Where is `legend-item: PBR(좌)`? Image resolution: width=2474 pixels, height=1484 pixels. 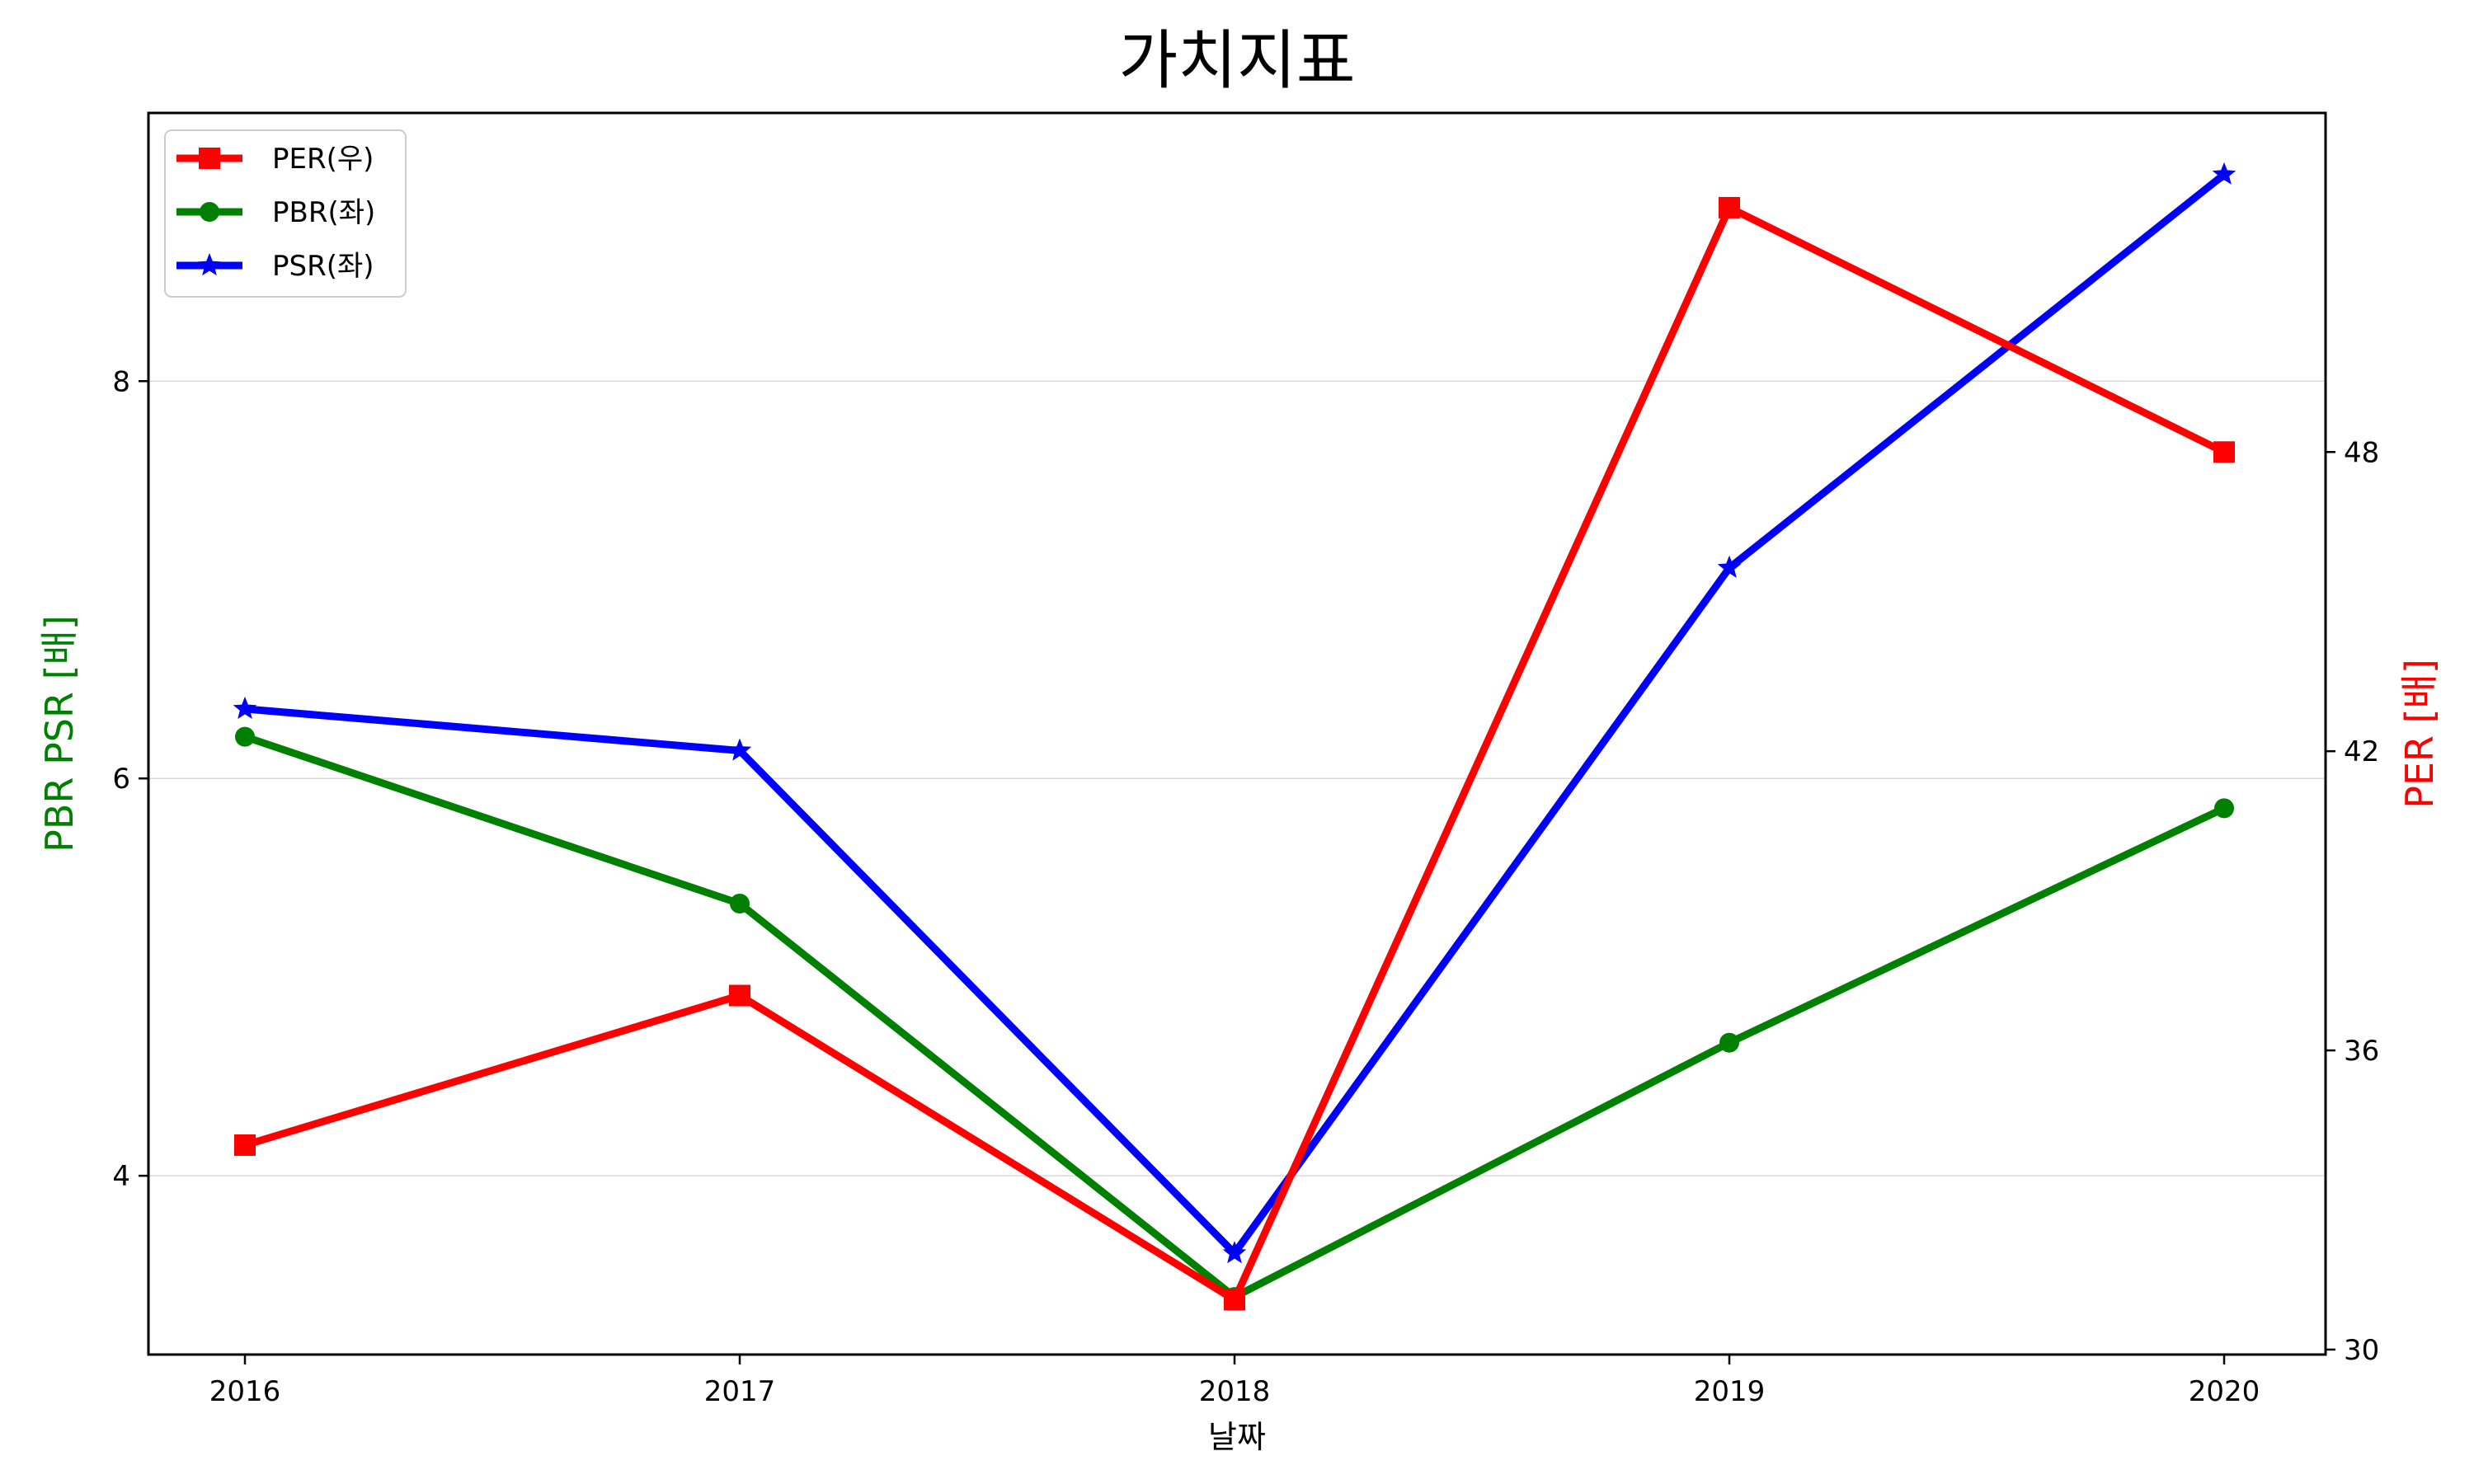 legend-item: PBR(좌) is located at coordinates (275, 212).